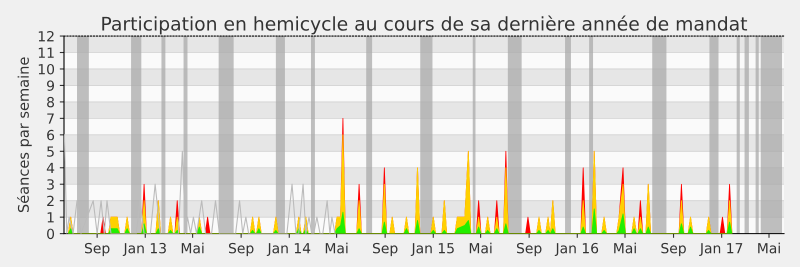 The height and width of the screenshot is (267, 800). Describe the element at coordinates (425, 24) in the screenshot. I see `chart-title: Participation en hemicycle au cours de sa dernière année de mandat` at that location.